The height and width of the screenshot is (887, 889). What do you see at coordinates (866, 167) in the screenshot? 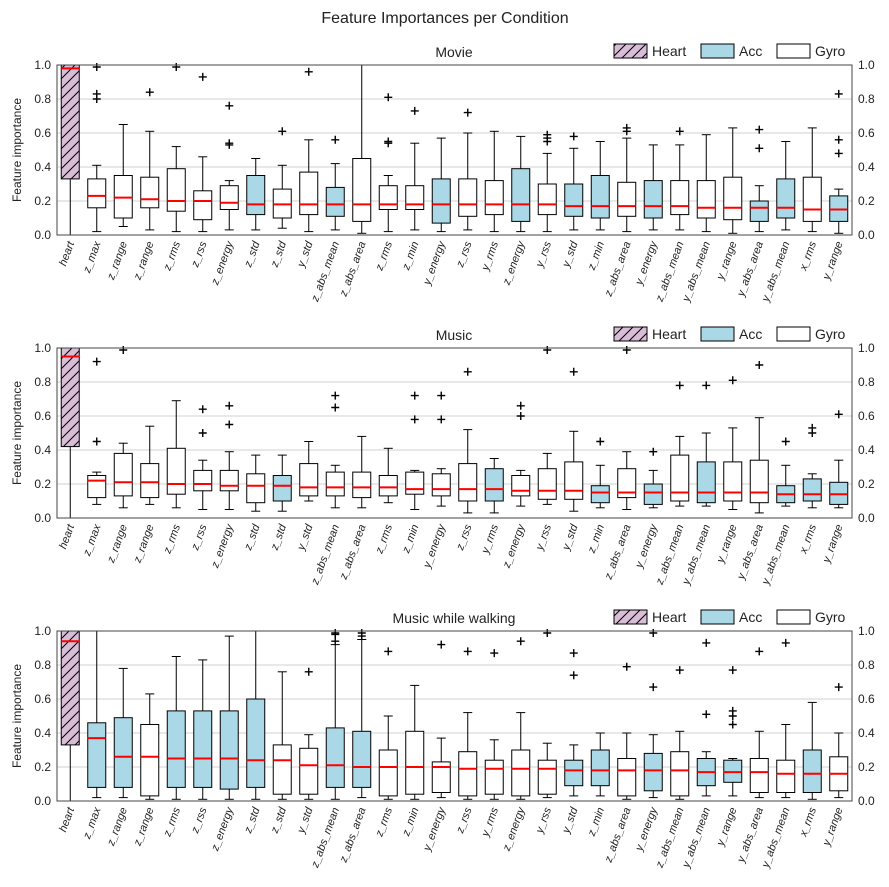
I see `y-tick-label-right: 0.4` at bounding box center [866, 167].